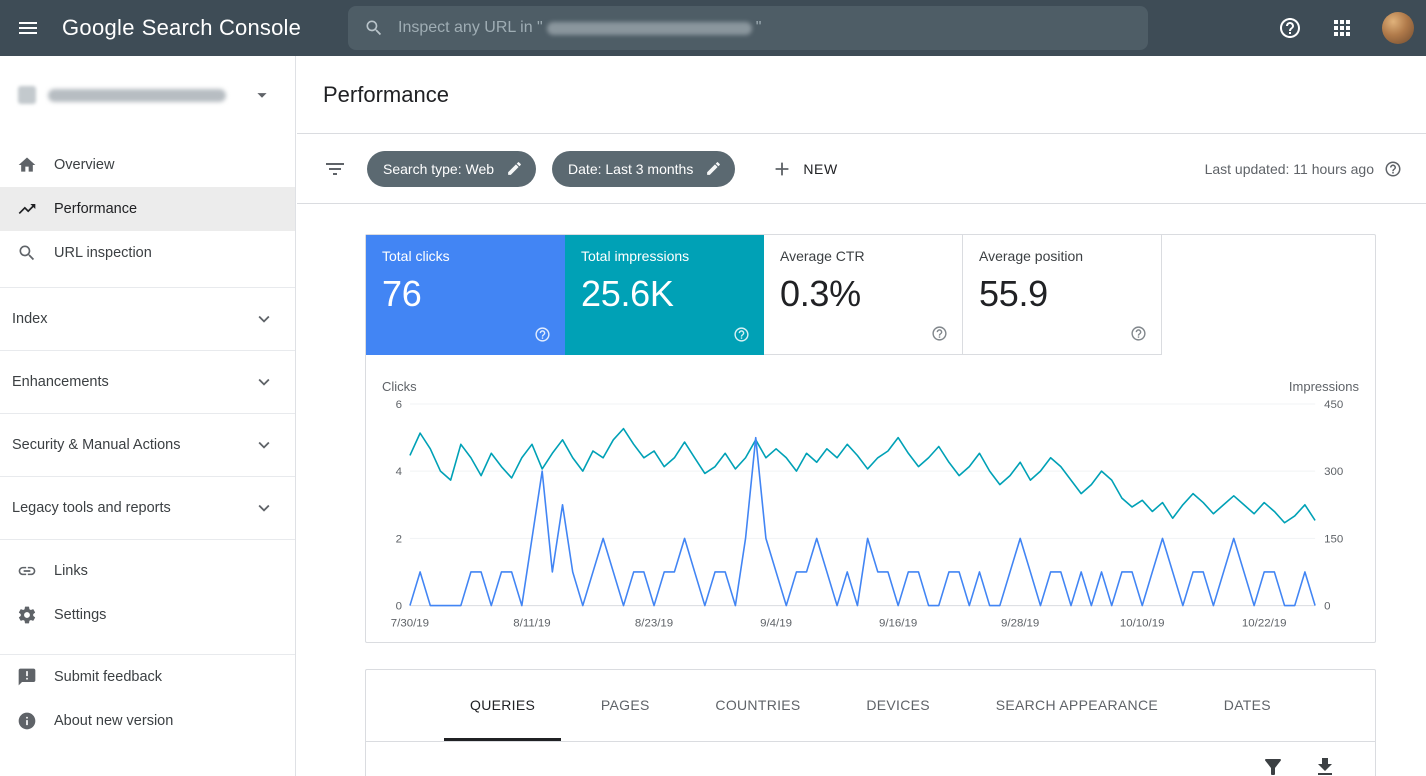 Image resolution: width=1426 pixels, height=776 pixels. I want to click on filter-list-icon, so click(335, 168).